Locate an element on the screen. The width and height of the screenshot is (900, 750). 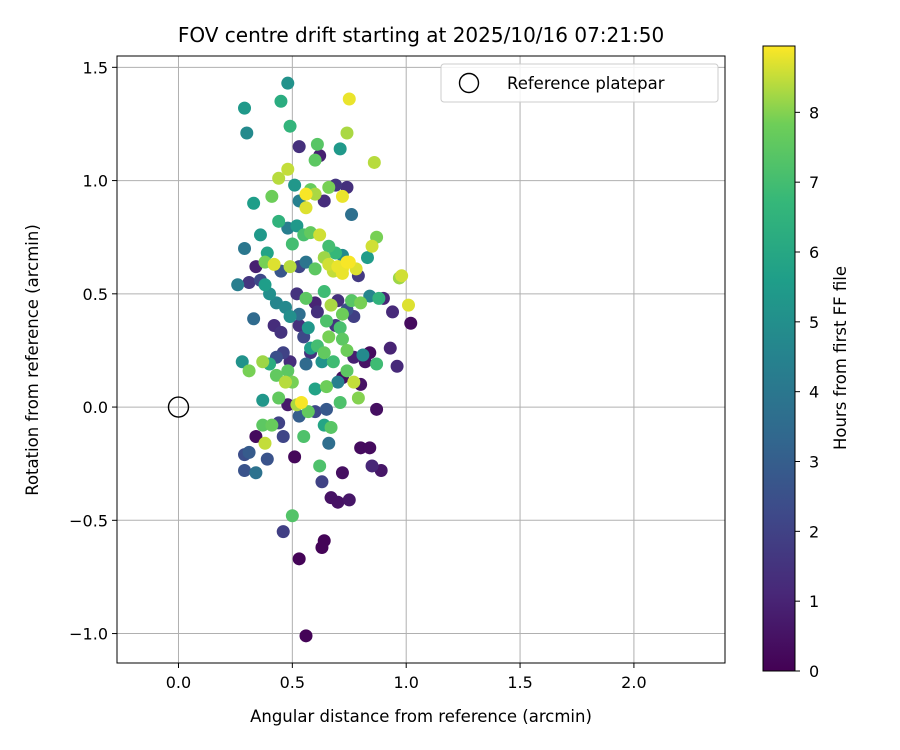
y-tick-label: 0.0 is located at coordinates (95, 407).